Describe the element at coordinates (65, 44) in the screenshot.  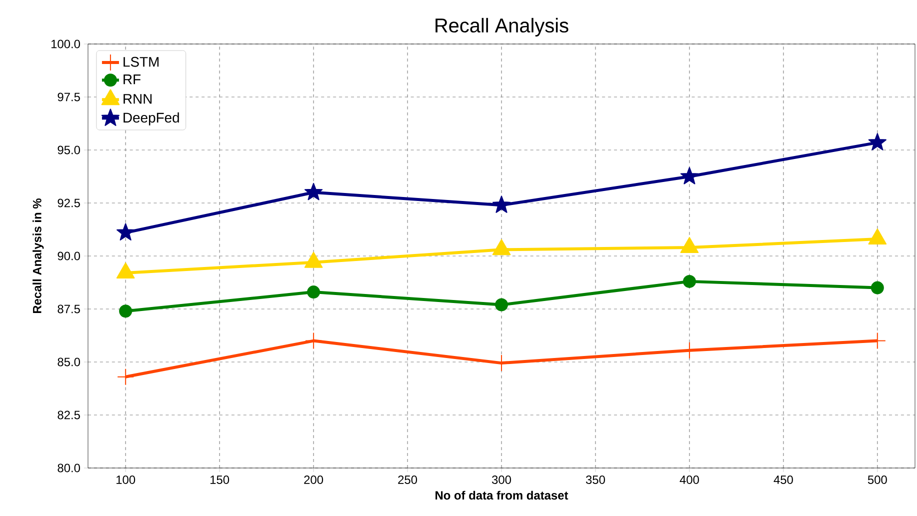
I see `y-tick-label: 100.0` at that location.